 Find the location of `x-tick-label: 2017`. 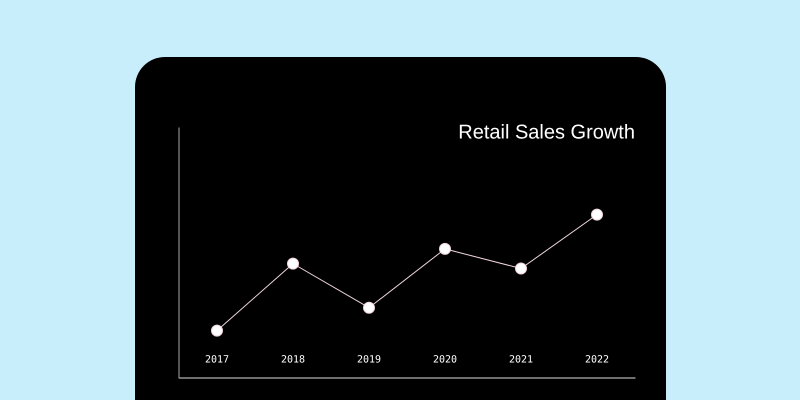

x-tick-label: 2017 is located at coordinates (217, 360).